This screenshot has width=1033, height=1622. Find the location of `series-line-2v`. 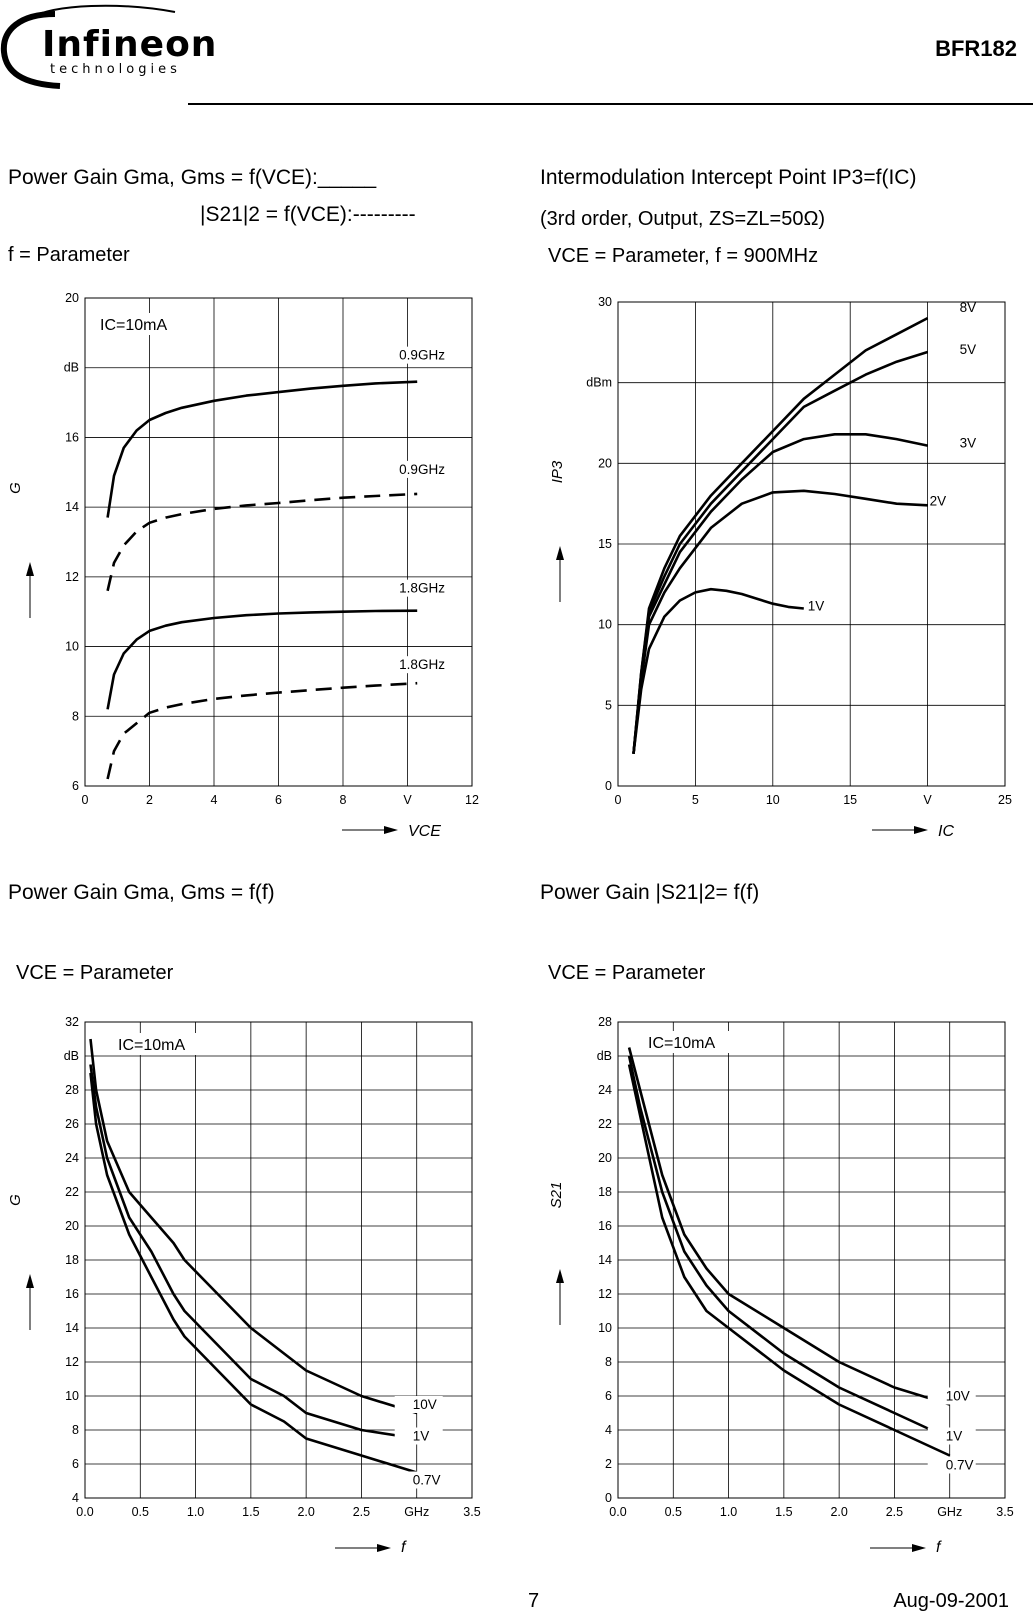

series-line-2v is located at coordinates (780, 621).